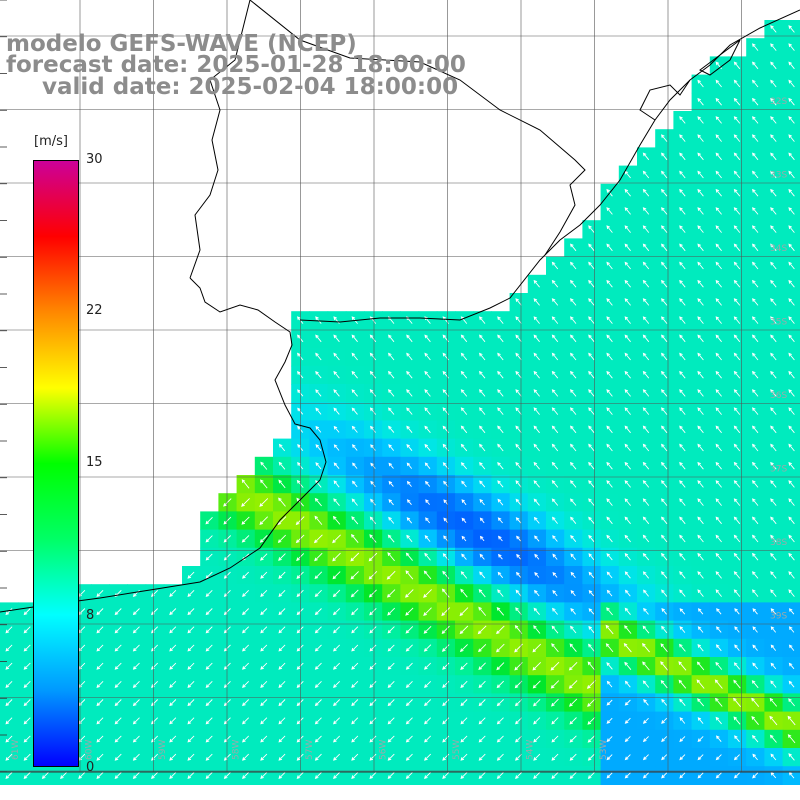 The height and width of the screenshot is (800, 800). Describe the element at coordinates (778, 249) in the screenshot. I see `latitude-label: 34S` at that location.